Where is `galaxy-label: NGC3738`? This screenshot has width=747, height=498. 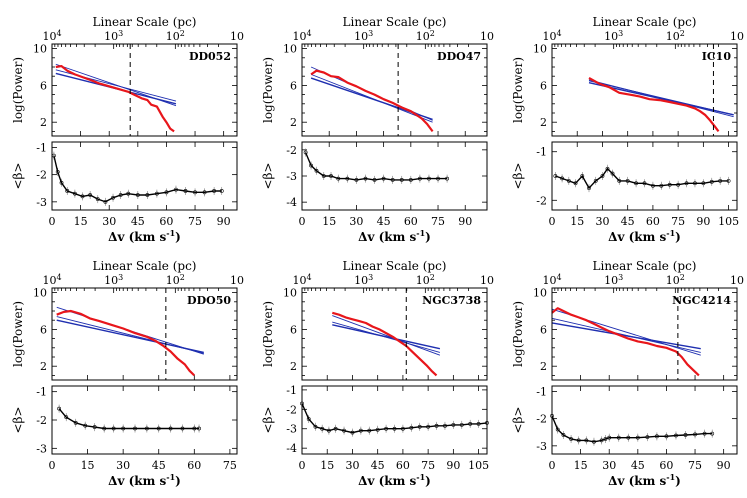
galaxy-label: NGC3738 is located at coordinates (451, 300).